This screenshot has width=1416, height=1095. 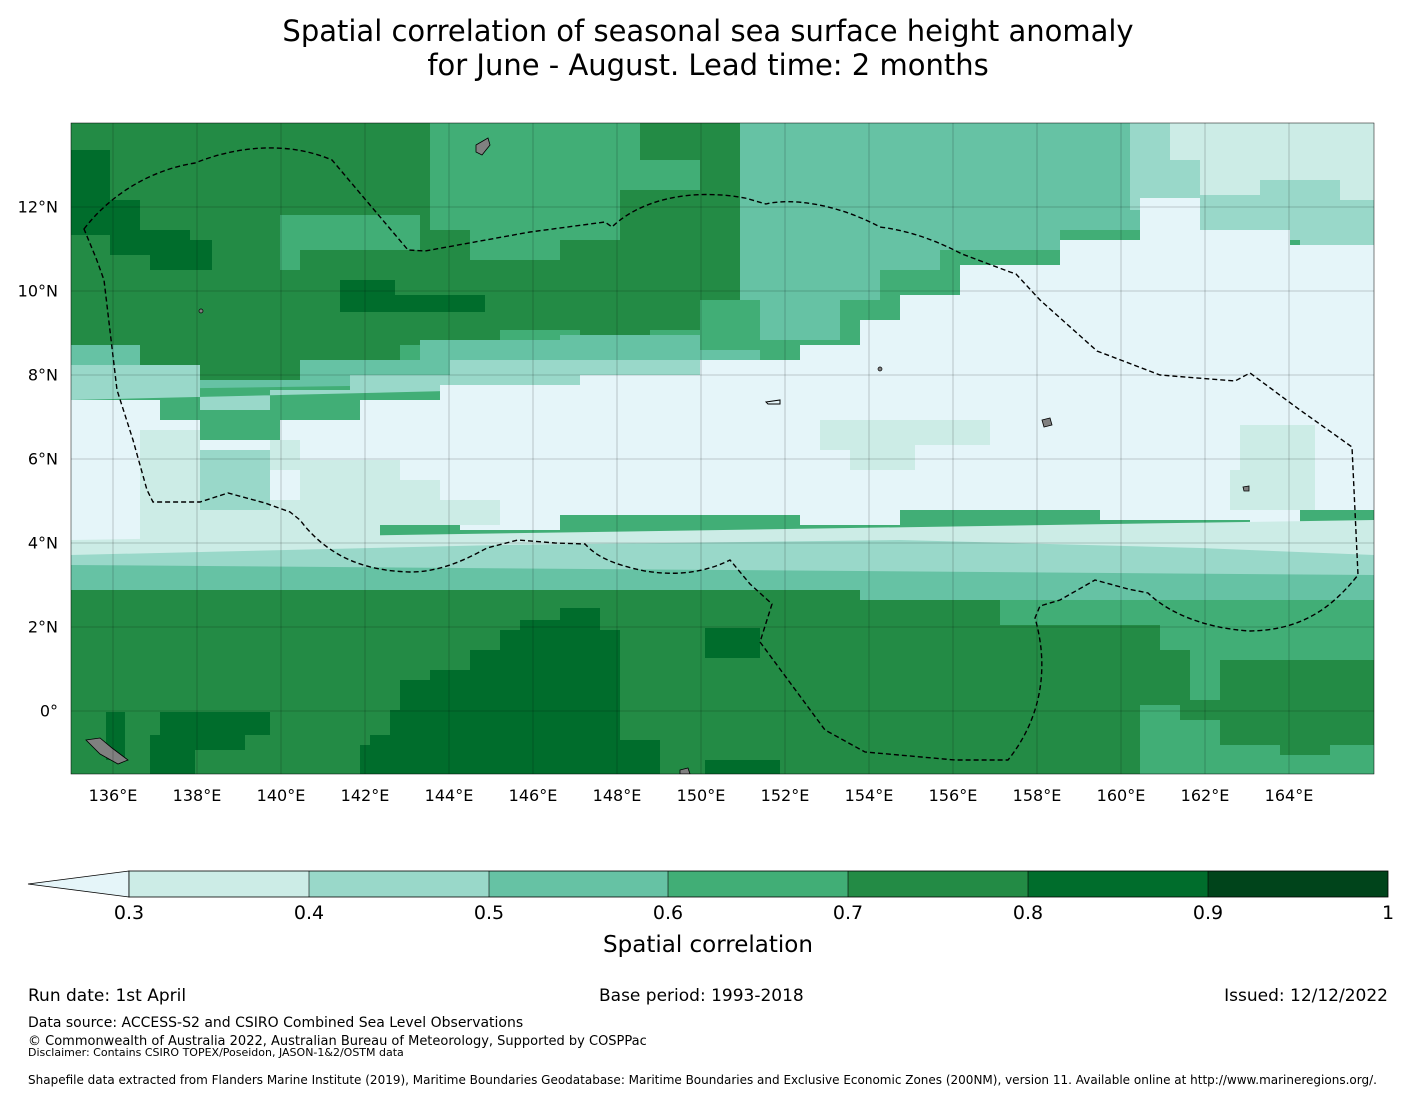 I want to click on y-tick-label: 10°N, so click(x=37, y=291).